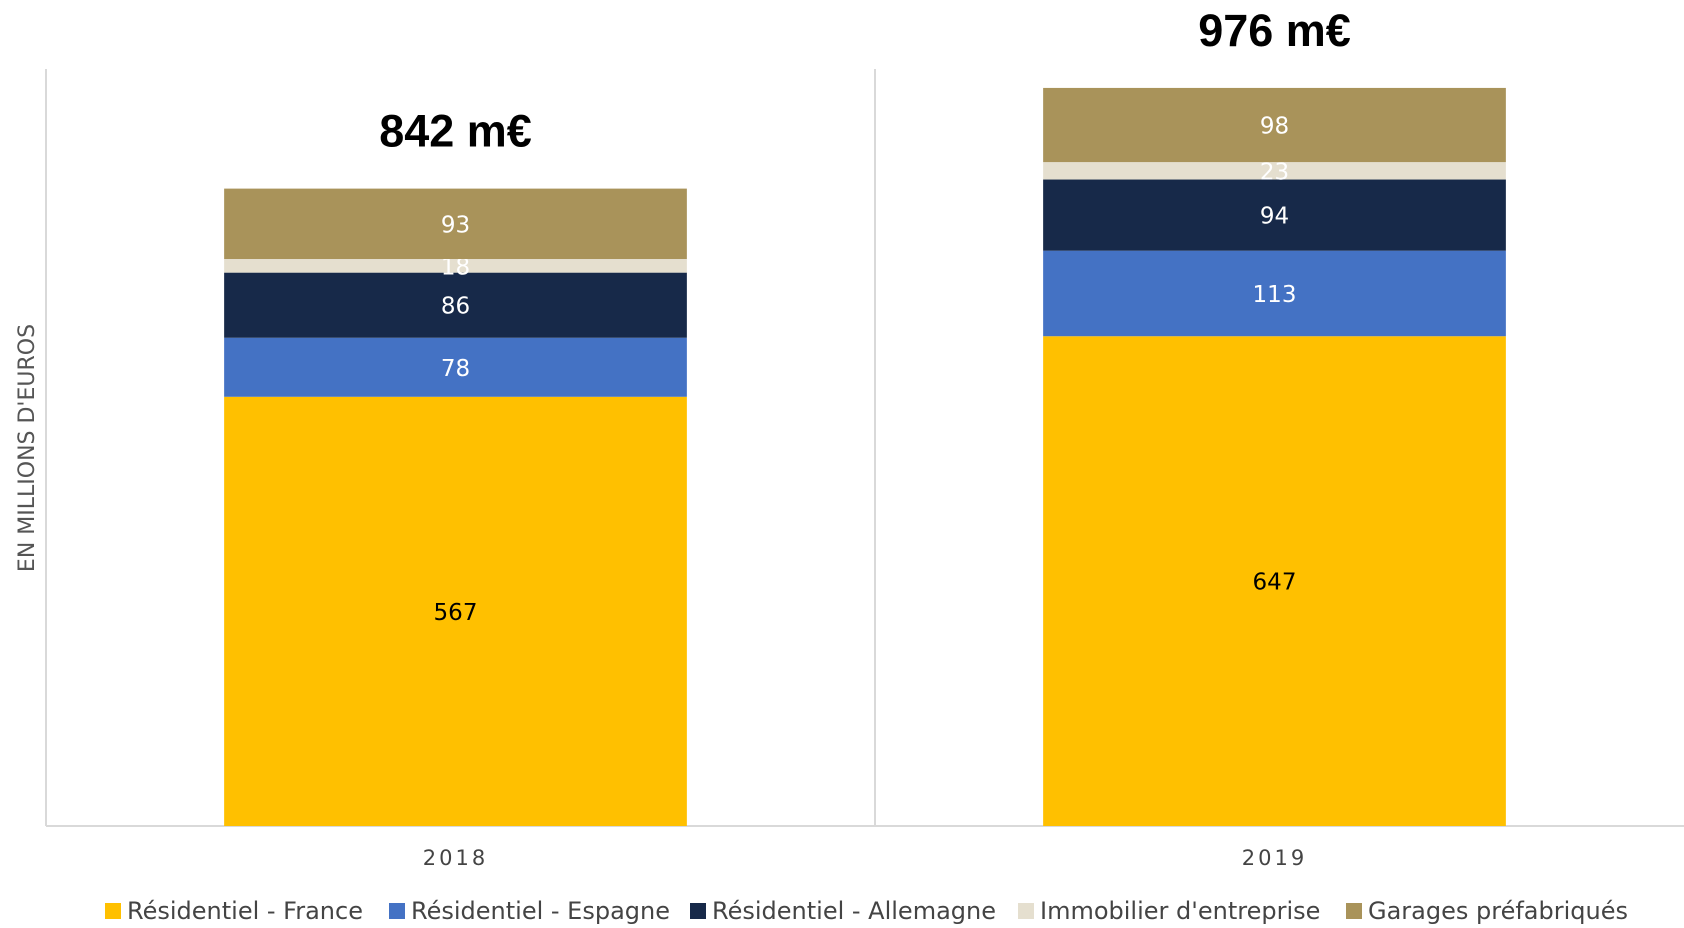 This screenshot has height=928, width=1684. I want to click on total-label: 842 m€, so click(455, 130).